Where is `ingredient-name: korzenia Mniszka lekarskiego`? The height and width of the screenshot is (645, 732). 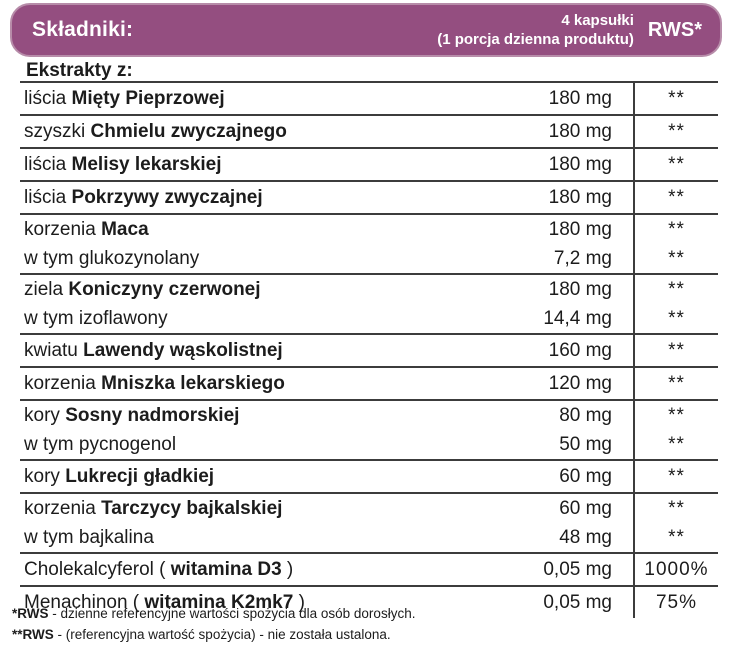 ingredient-name: korzenia Mniszka lekarskiego is located at coordinates (267, 383).